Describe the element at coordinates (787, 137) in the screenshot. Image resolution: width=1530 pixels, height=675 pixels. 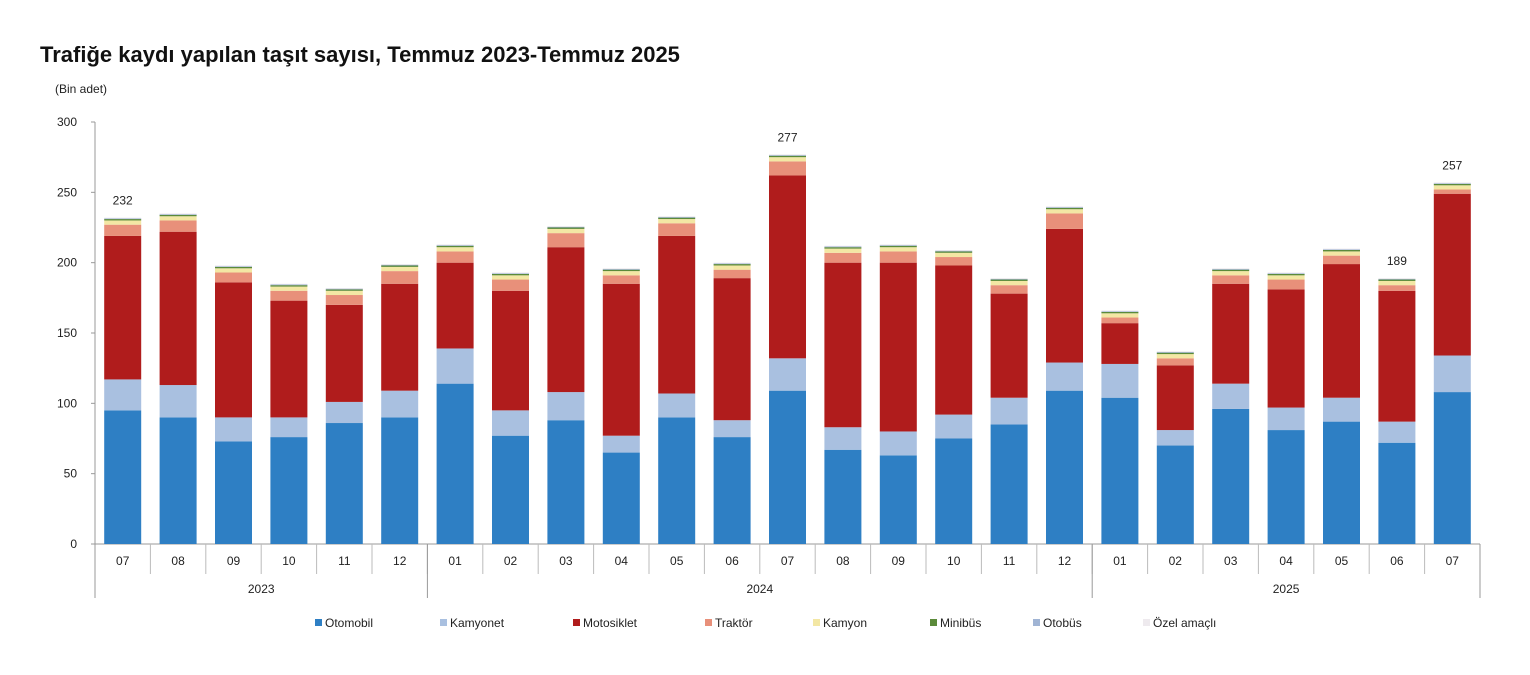
I see `total-data-label: 277` at that location.